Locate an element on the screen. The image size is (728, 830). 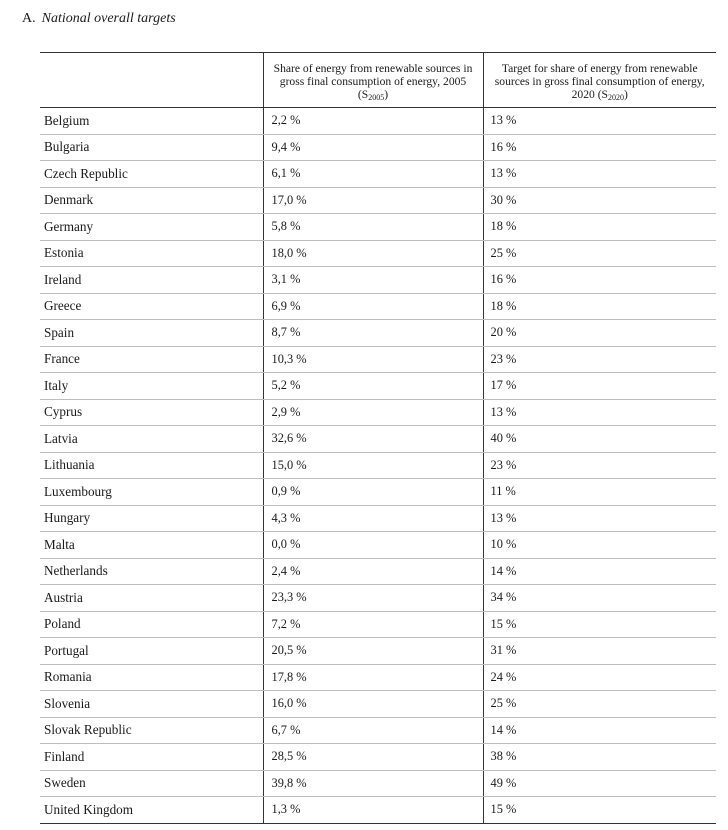
target-2020-cell: 24 % is located at coordinates (599, 677).